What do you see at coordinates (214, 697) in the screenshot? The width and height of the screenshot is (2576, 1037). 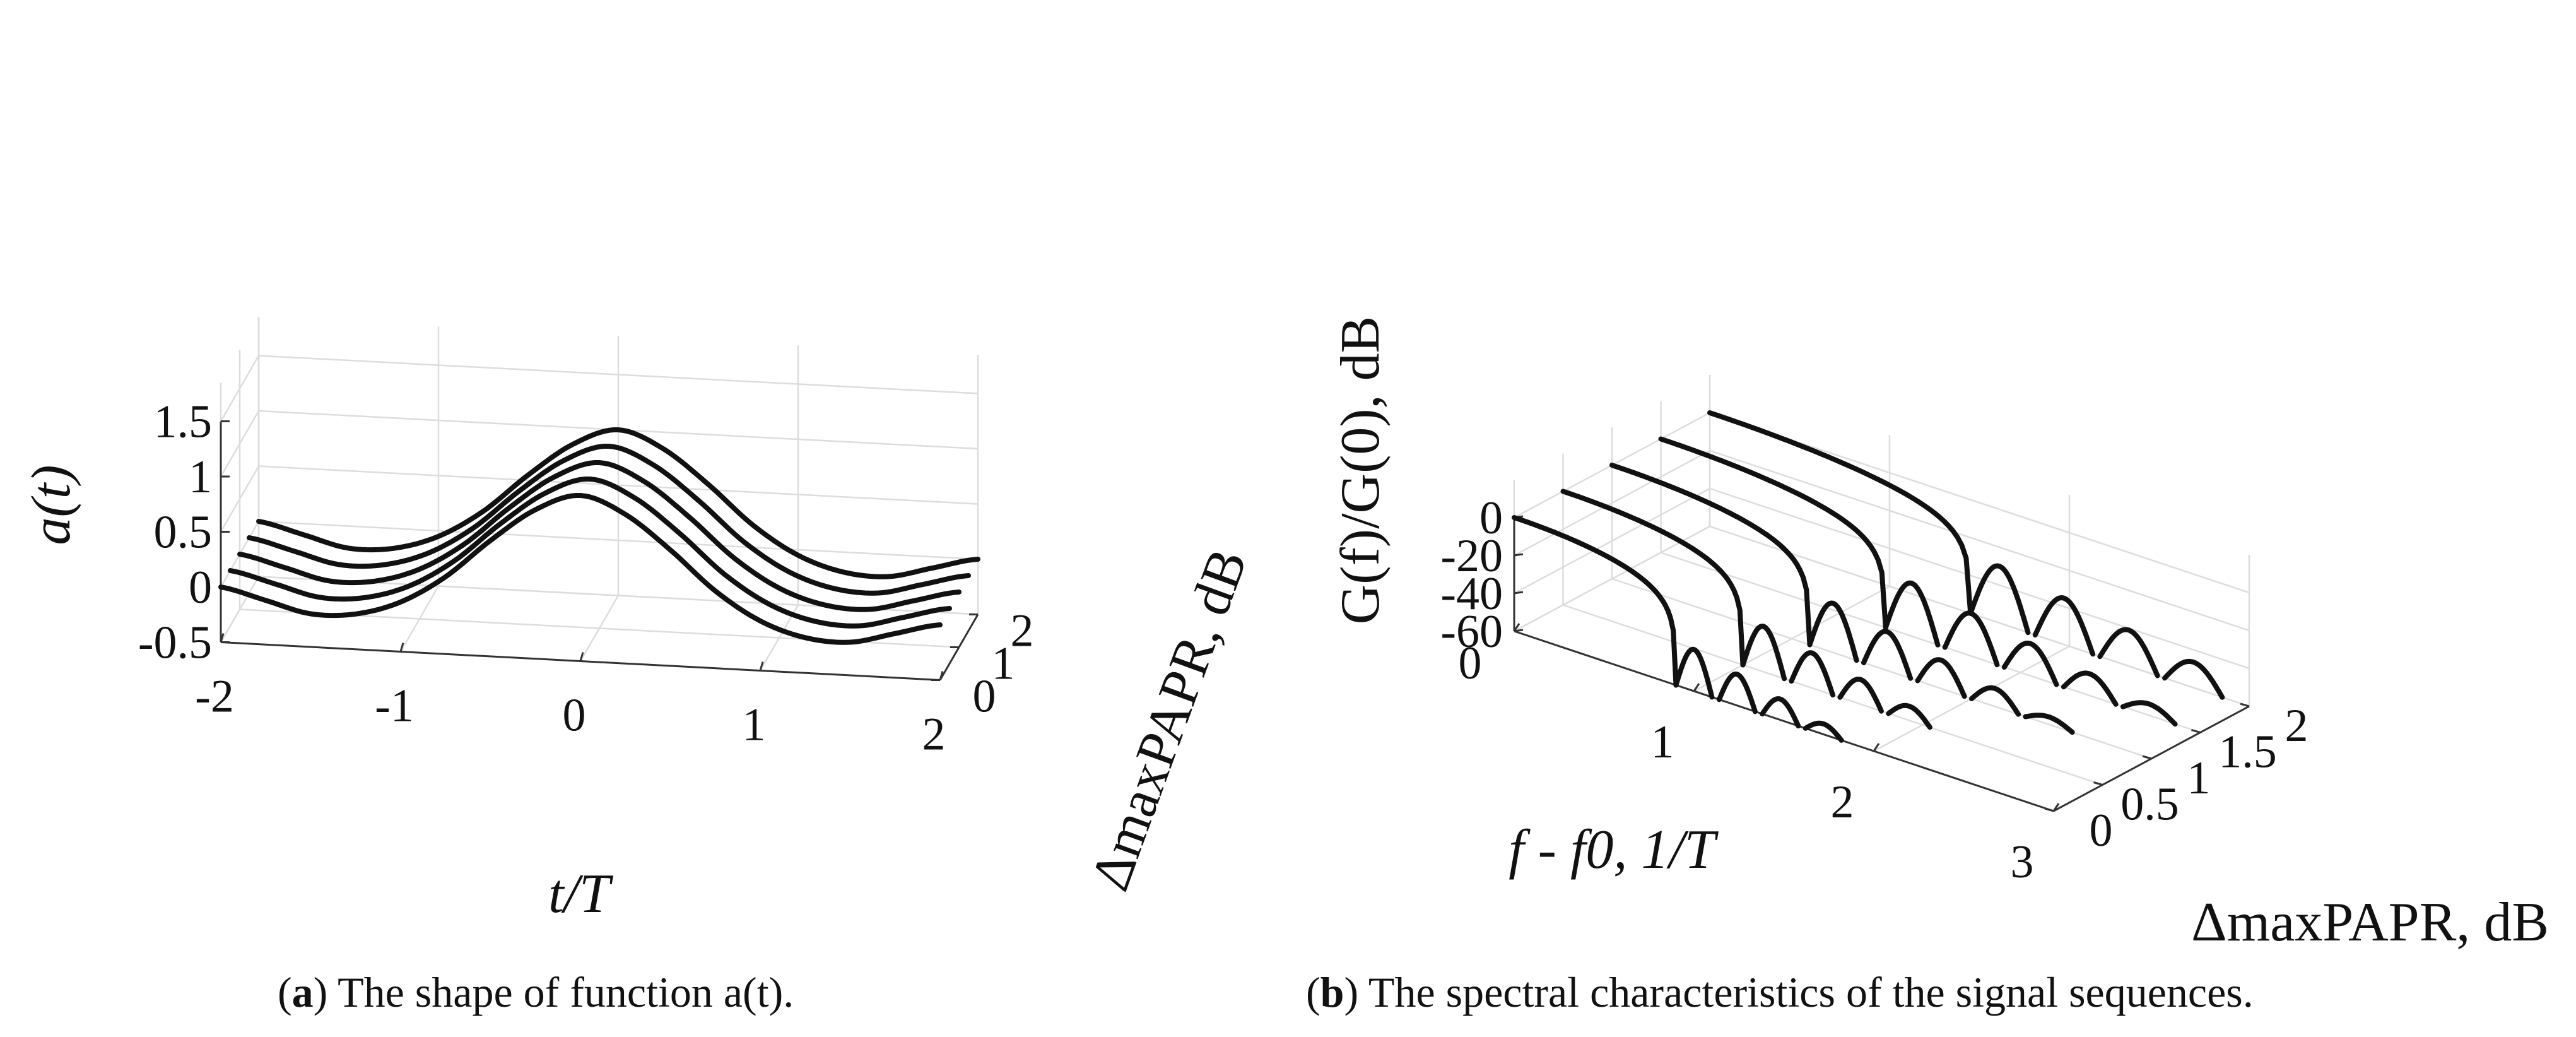 I see `panel-a-xtick-label: -2` at bounding box center [214, 697].